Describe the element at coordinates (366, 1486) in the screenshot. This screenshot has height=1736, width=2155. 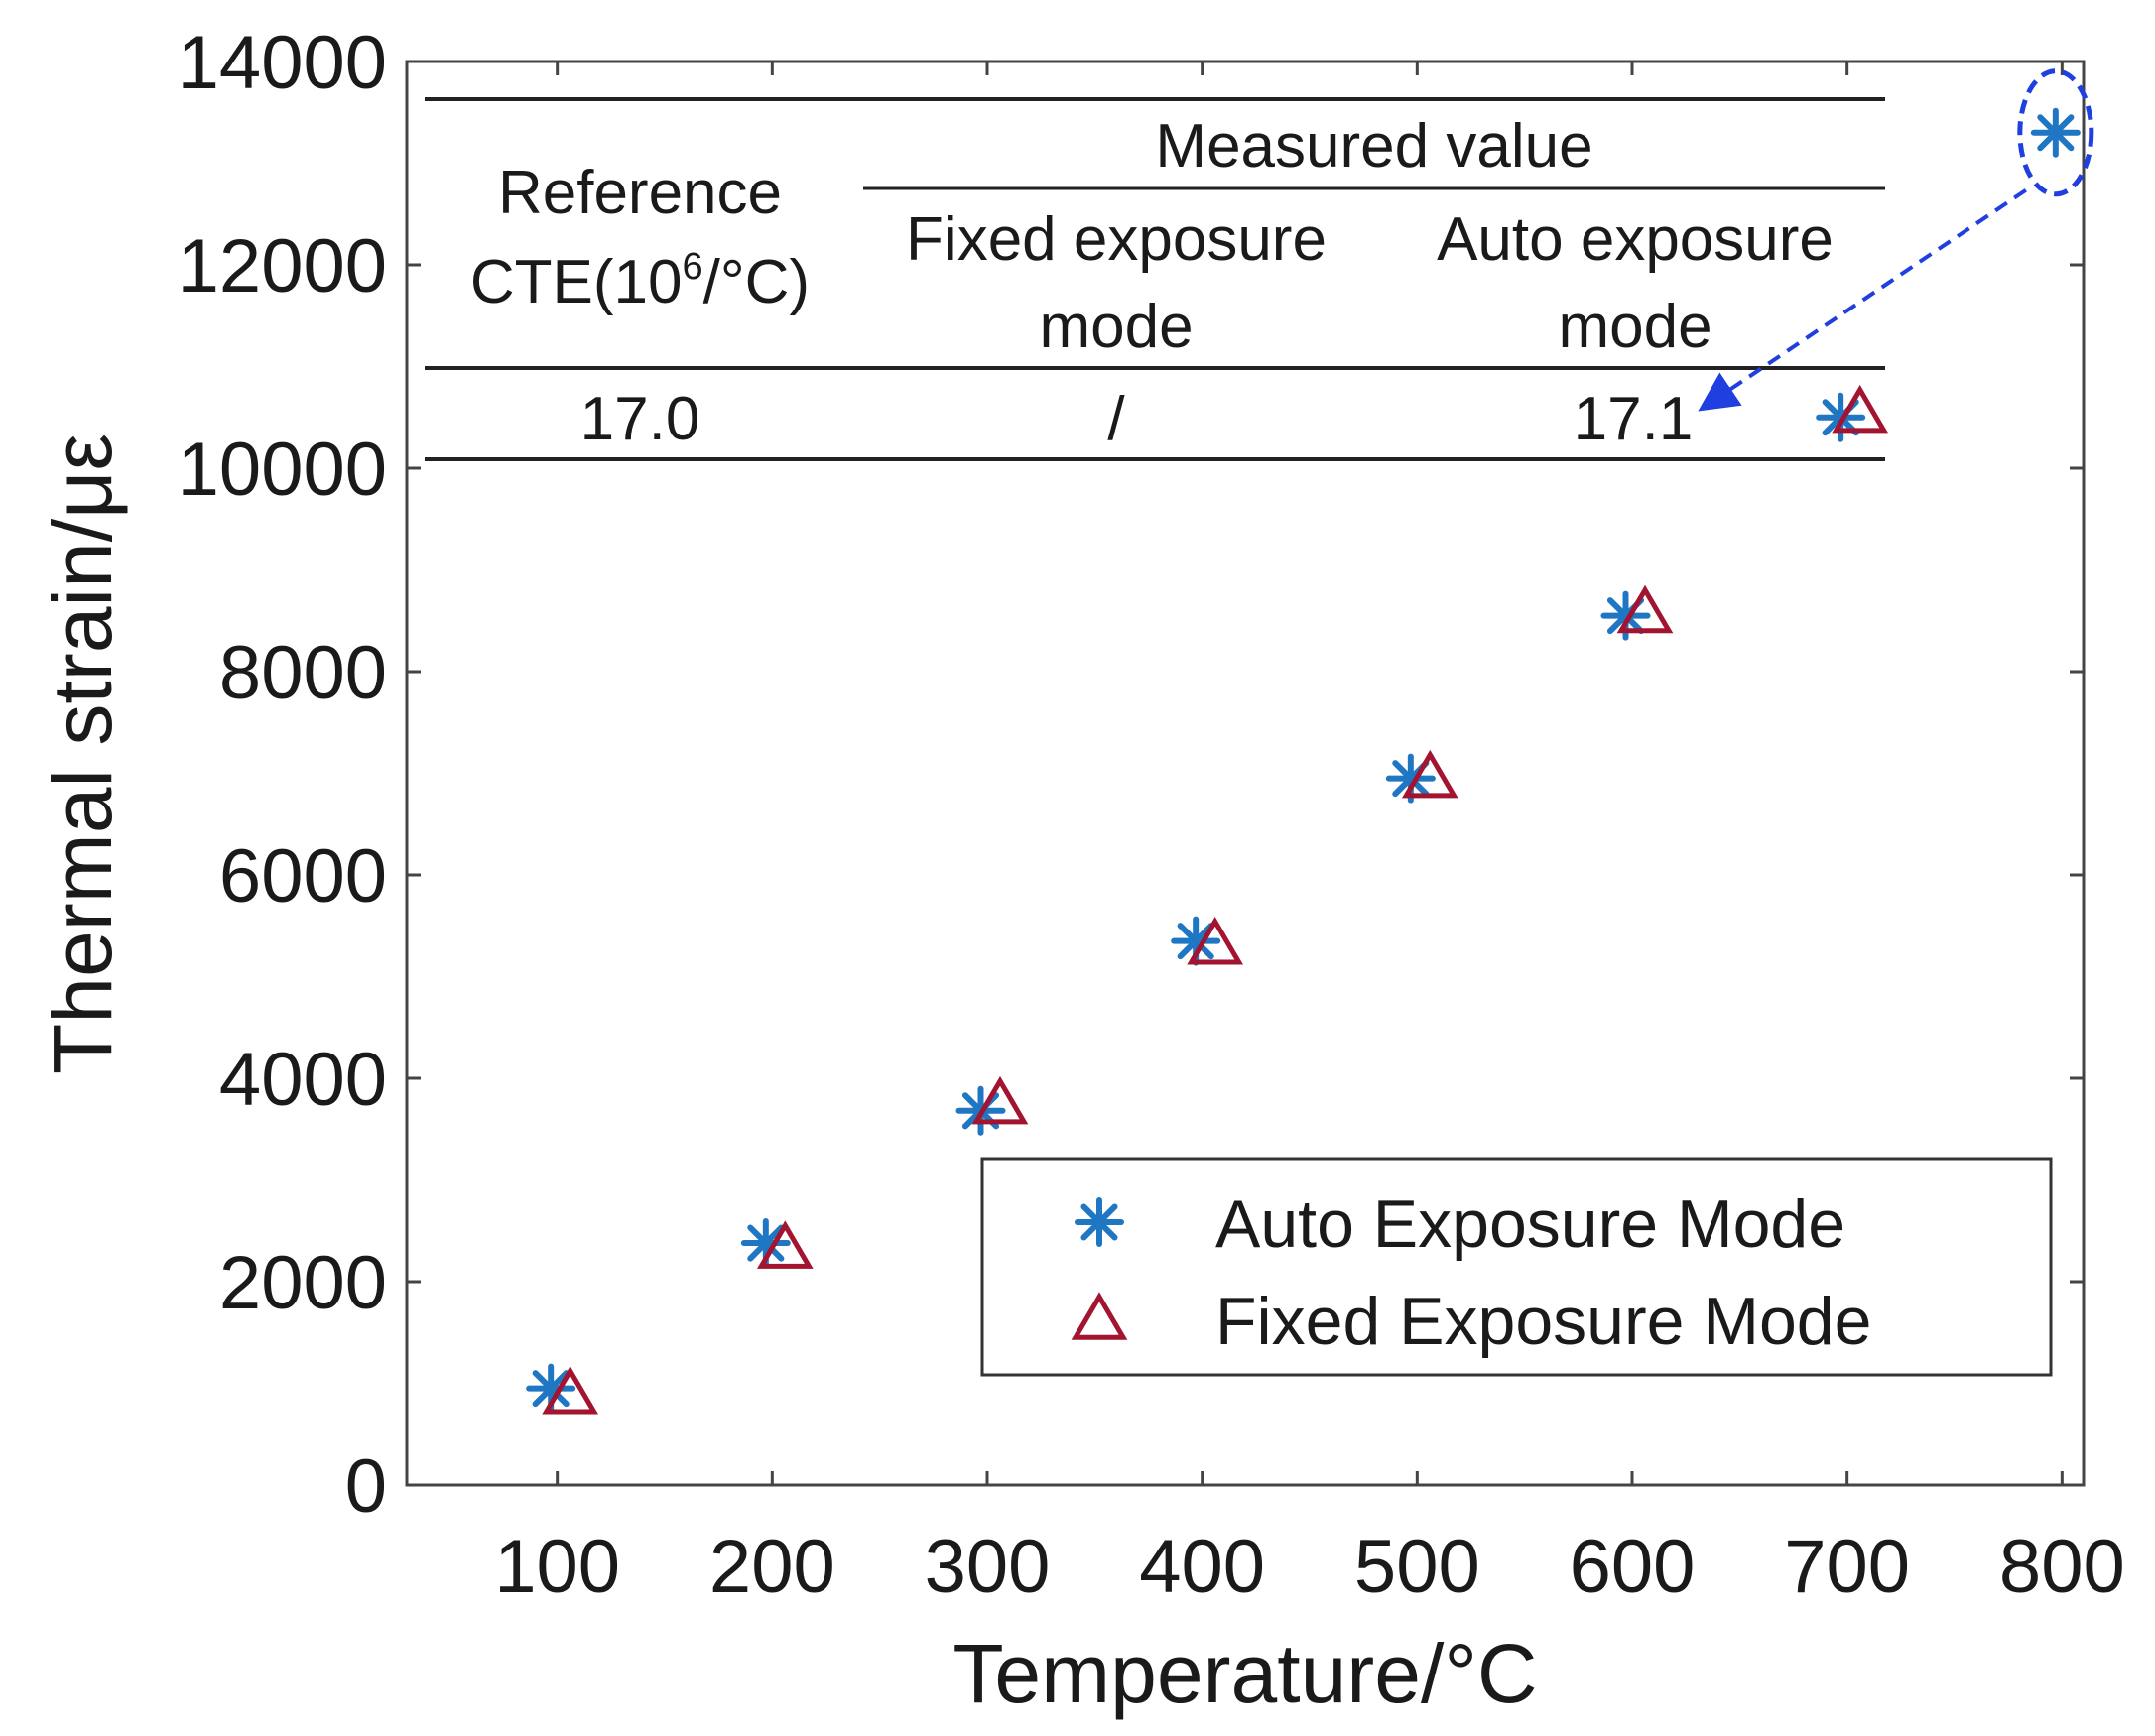
I see `y-tick-label: 0` at that location.